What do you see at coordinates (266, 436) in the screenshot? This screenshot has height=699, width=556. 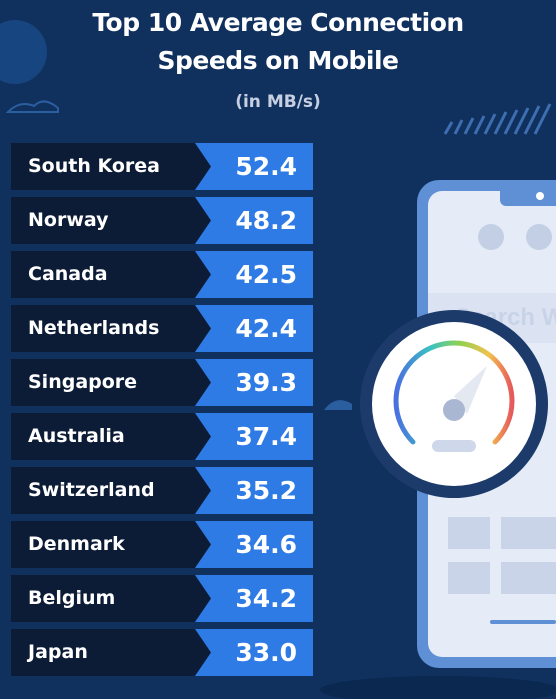 I see `speed-value-label: 37.4` at bounding box center [266, 436].